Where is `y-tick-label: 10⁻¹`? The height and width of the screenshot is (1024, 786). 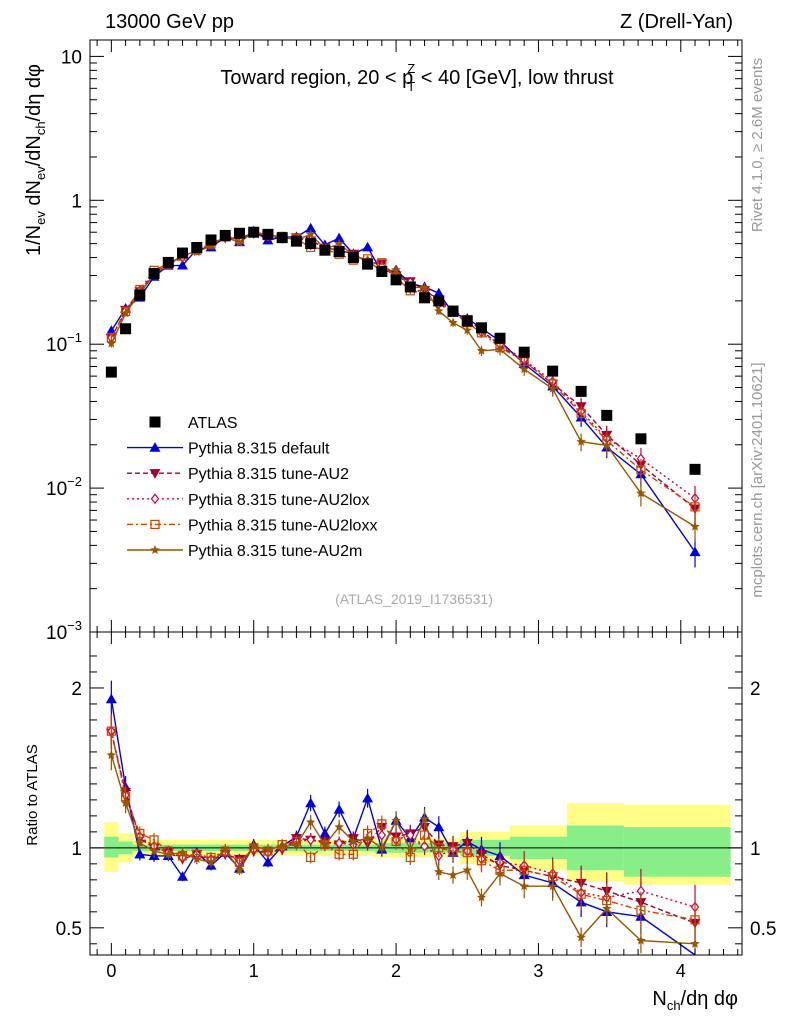 y-tick-label: 10⁻¹ is located at coordinates (64, 343).